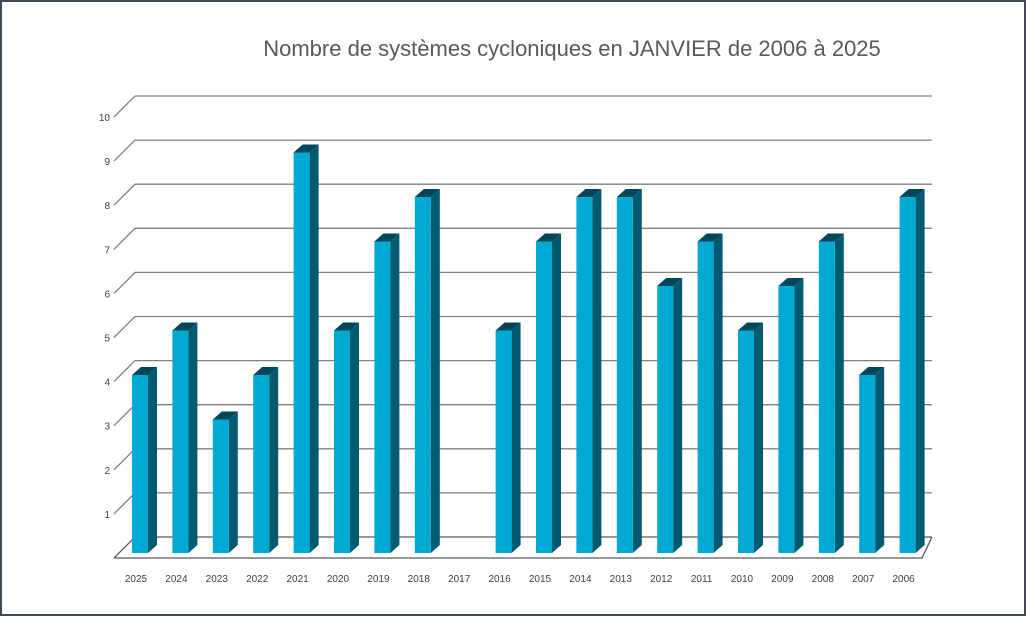  I want to click on x-tick-label: 2023, so click(217, 579).